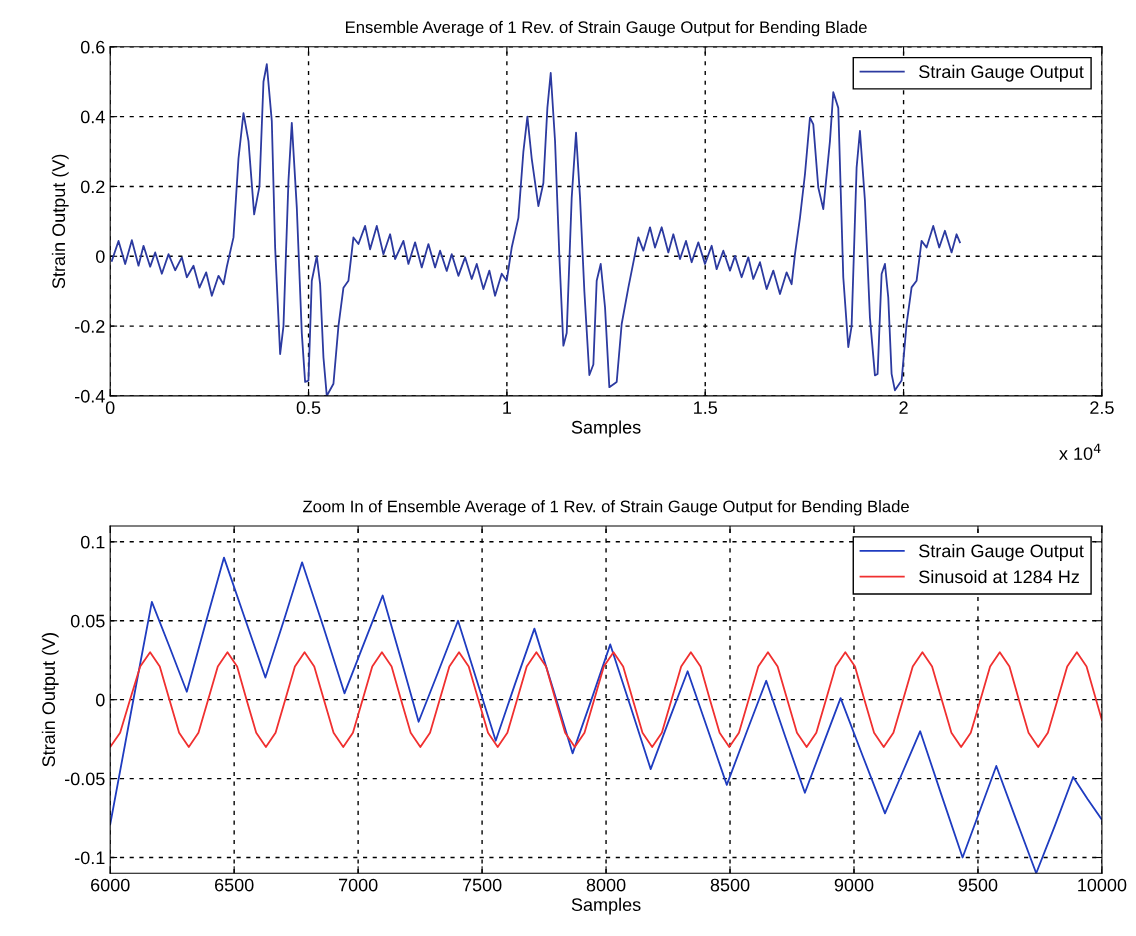 The width and height of the screenshot is (1136, 936). I want to click on x-tick-label: 9500, so click(978, 885).